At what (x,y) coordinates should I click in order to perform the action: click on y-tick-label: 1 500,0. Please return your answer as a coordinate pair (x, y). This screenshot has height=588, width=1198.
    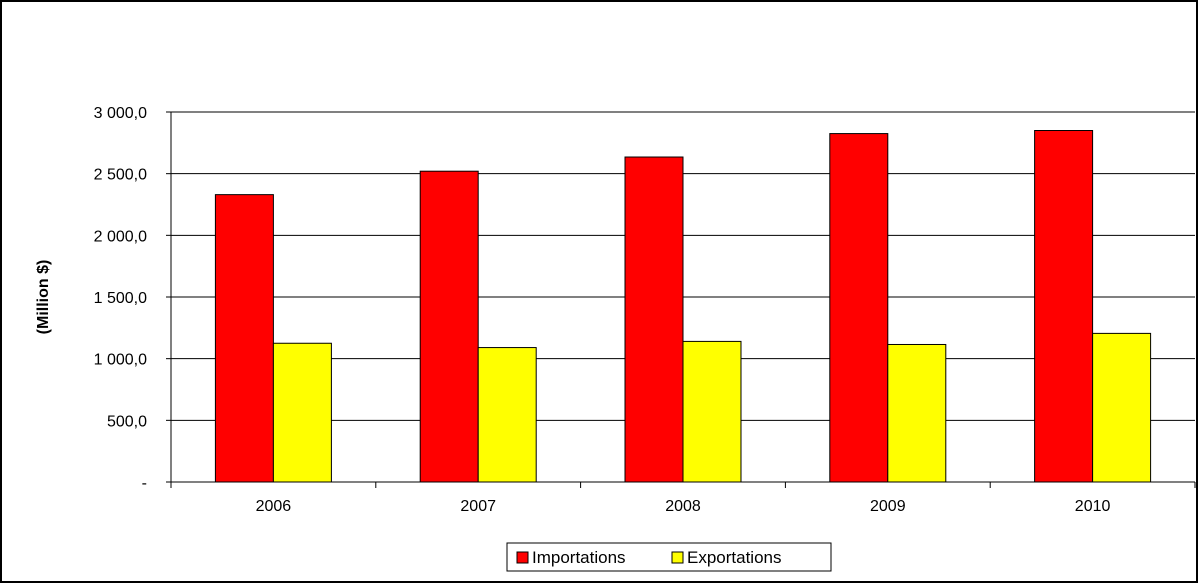
    Looking at the image, I should click on (120, 298).